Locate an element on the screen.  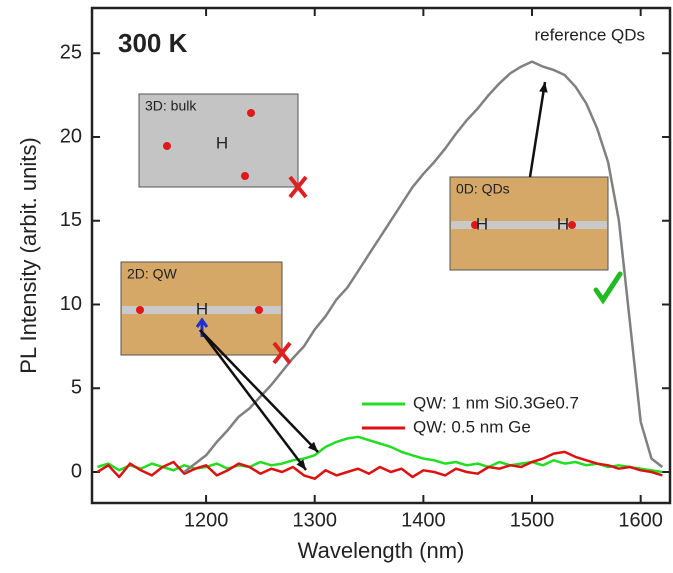
y-axis-title: PL Intensity (arbit. units) is located at coordinates (28, 255).